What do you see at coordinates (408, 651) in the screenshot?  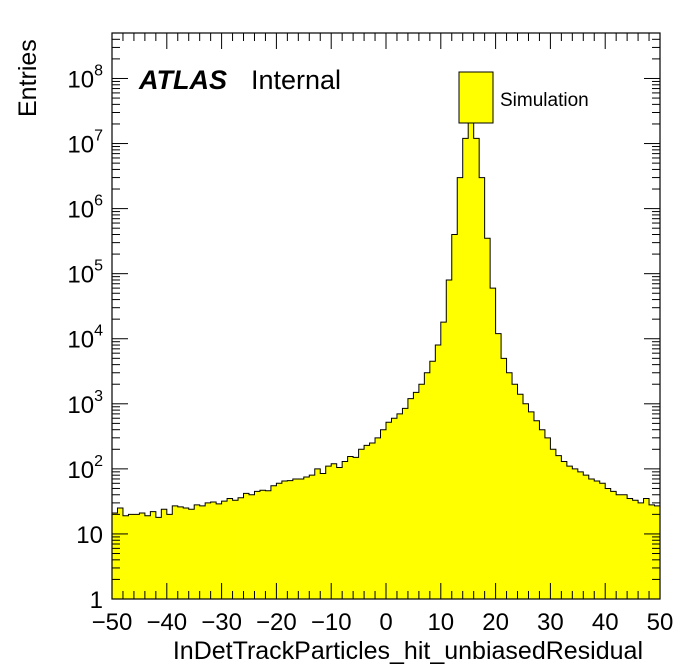 I see `x-axis-label: InDetTrackParticles_hit_unbiasedResidual` at bounding box center [408, 651].